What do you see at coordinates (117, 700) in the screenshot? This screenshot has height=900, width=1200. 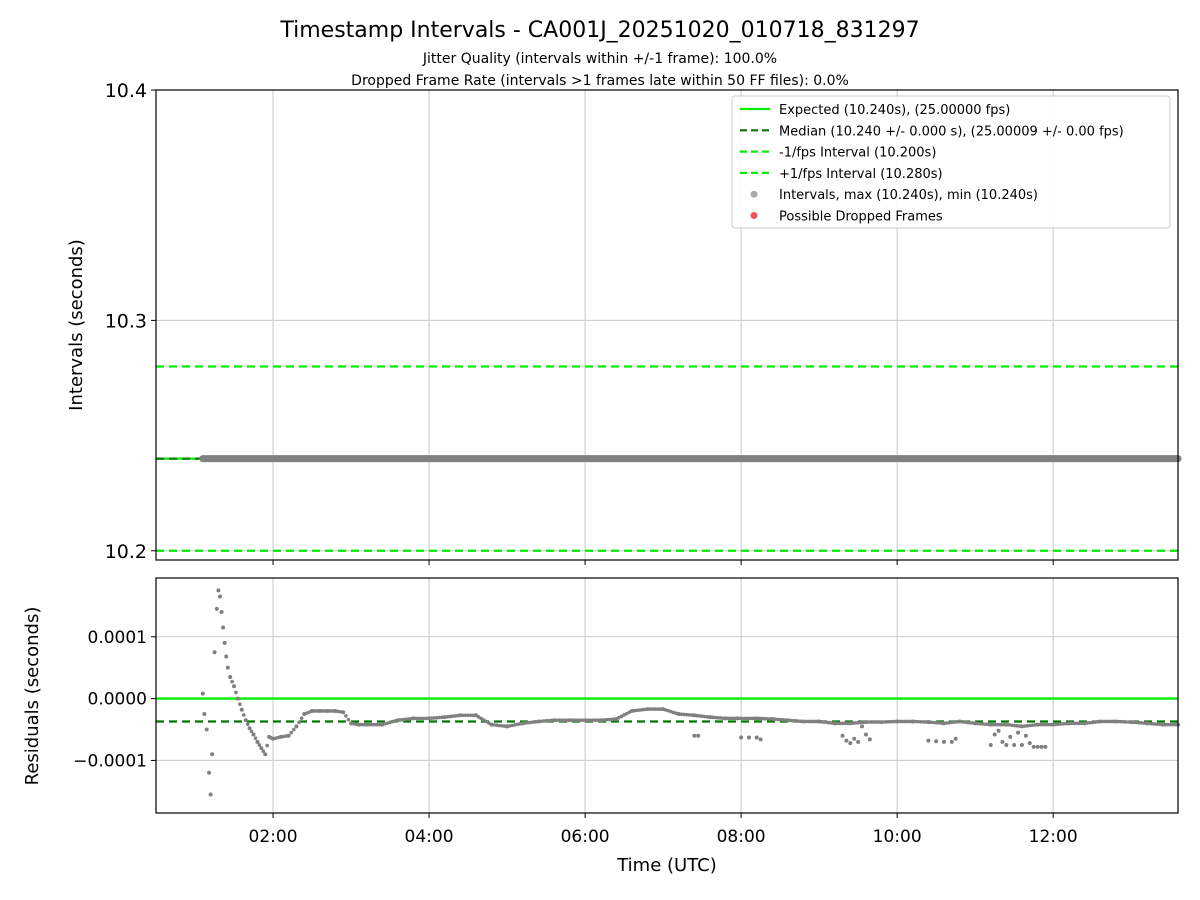 I see `residuals-y-tick-label: 0.0000` at bounding box center [117, 700].